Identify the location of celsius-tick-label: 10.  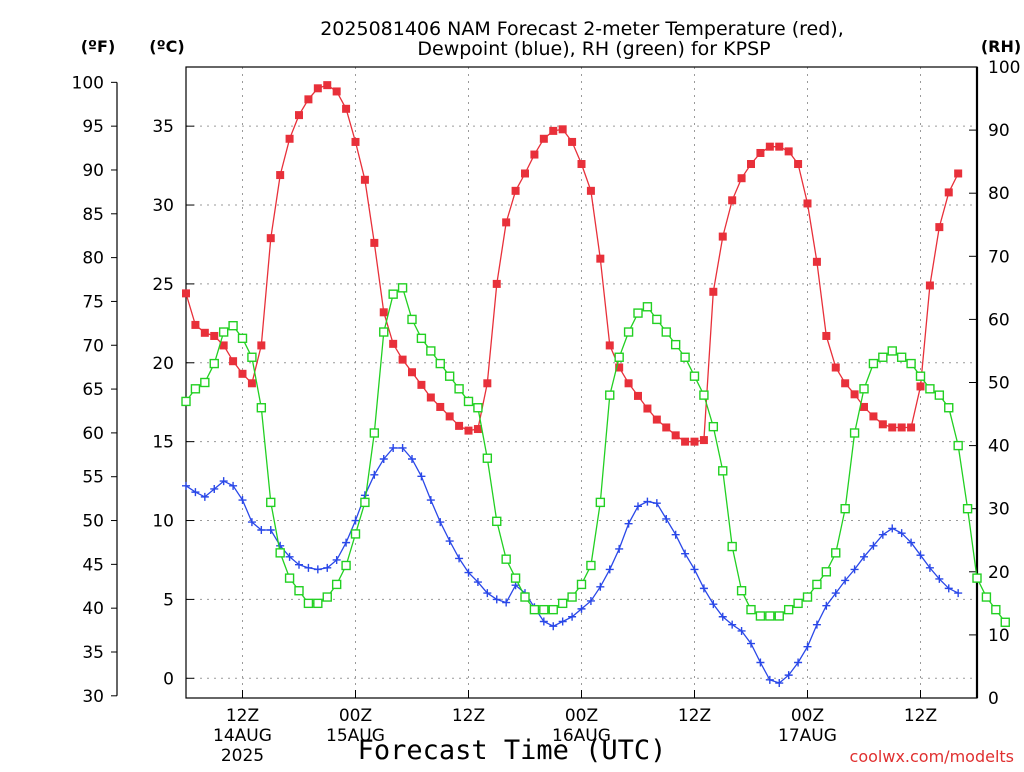
(163, 522).